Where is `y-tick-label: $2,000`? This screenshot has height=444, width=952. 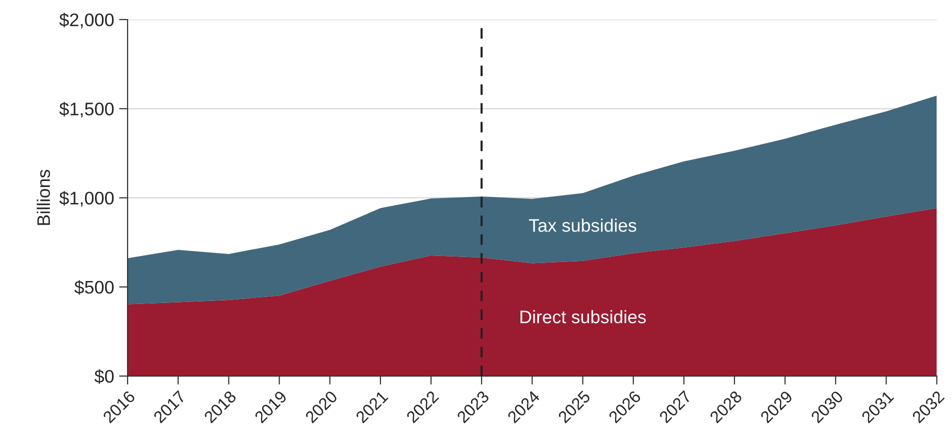
y-tick-label: $2,000 is located at coordinates (86, 20).